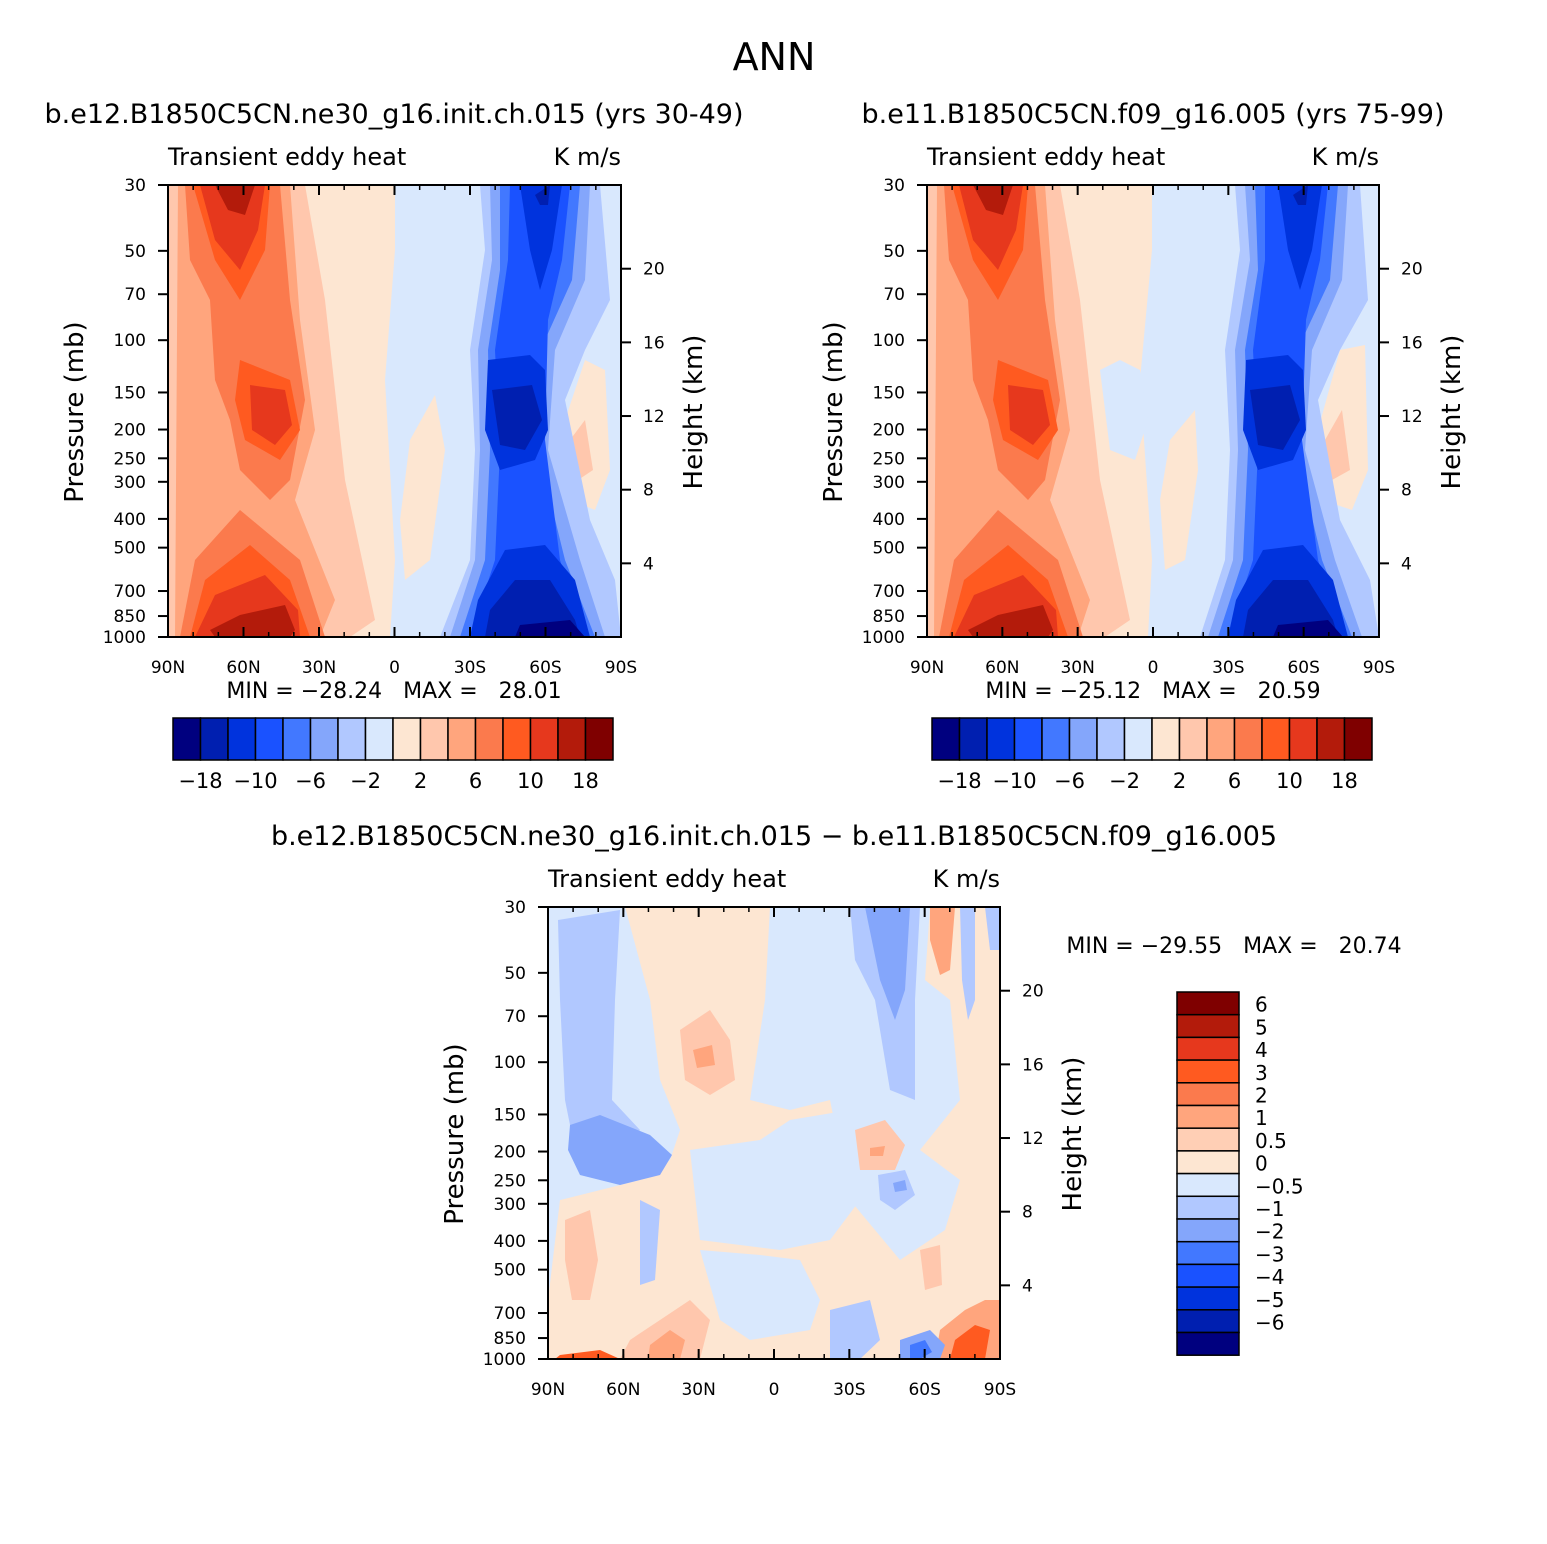 The height and width of the screenshot is (1544, 1547). Describe the element at coordinates (1152, 691) in the screenshot. I see `panel-2-stats: MIN = −25.12 MAX = 20.59` at that location.